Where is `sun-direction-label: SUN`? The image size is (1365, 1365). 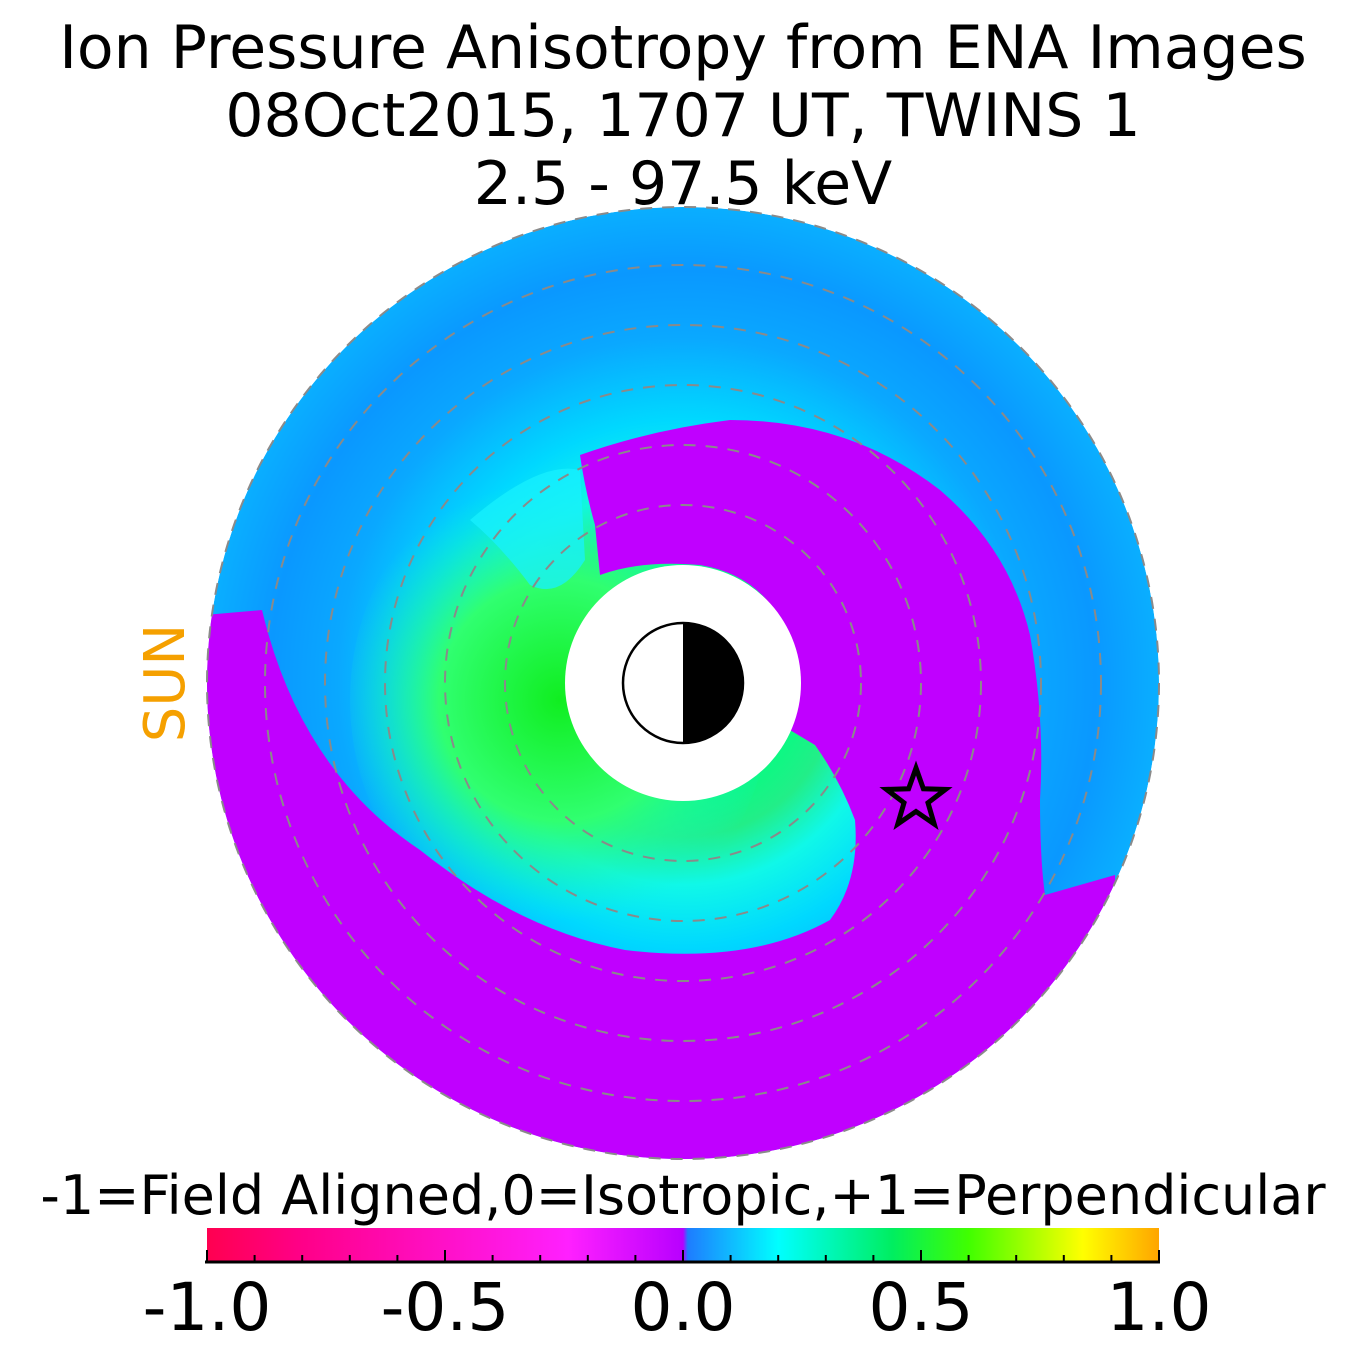 sun-direction-label: SUN is located at coordinates (165, 683).